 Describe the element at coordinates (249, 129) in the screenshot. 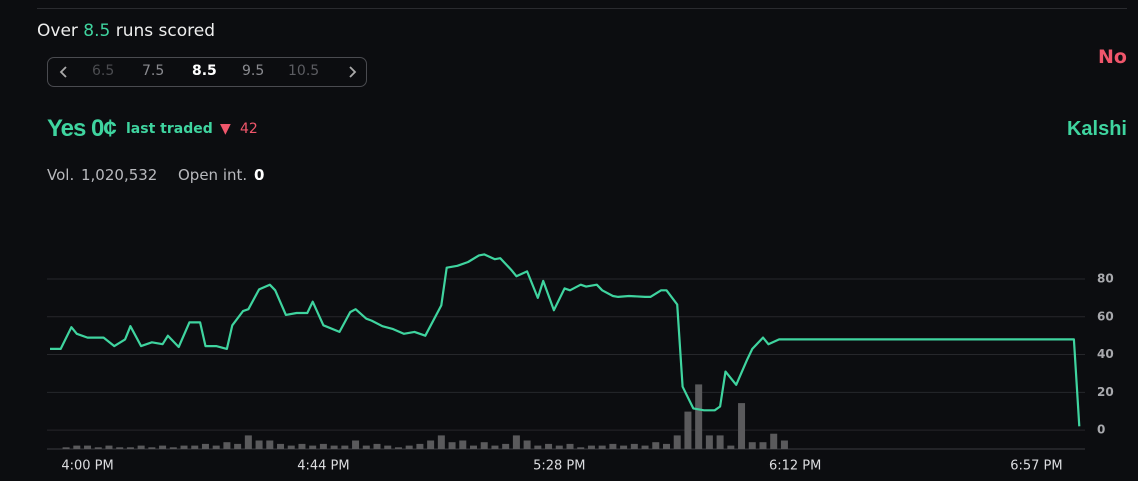

I see `change: 42` at that location.